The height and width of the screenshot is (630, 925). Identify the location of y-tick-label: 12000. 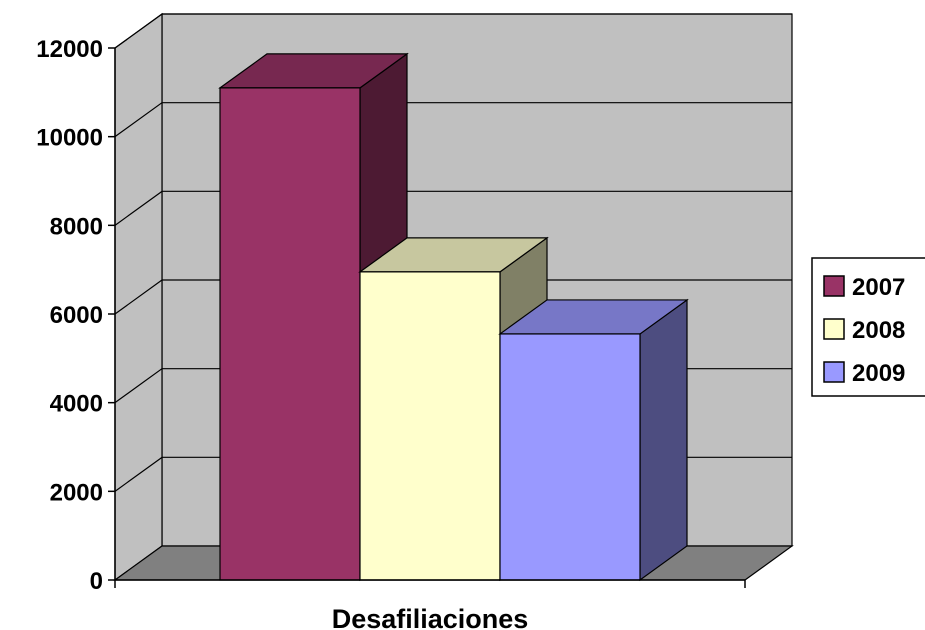
(69, 49).